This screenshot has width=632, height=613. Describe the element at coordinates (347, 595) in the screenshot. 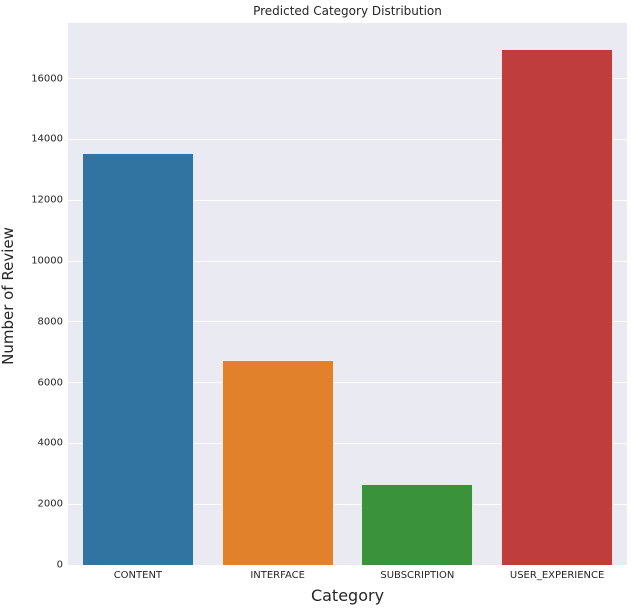

I see `x-axis-label: Category` at that location.